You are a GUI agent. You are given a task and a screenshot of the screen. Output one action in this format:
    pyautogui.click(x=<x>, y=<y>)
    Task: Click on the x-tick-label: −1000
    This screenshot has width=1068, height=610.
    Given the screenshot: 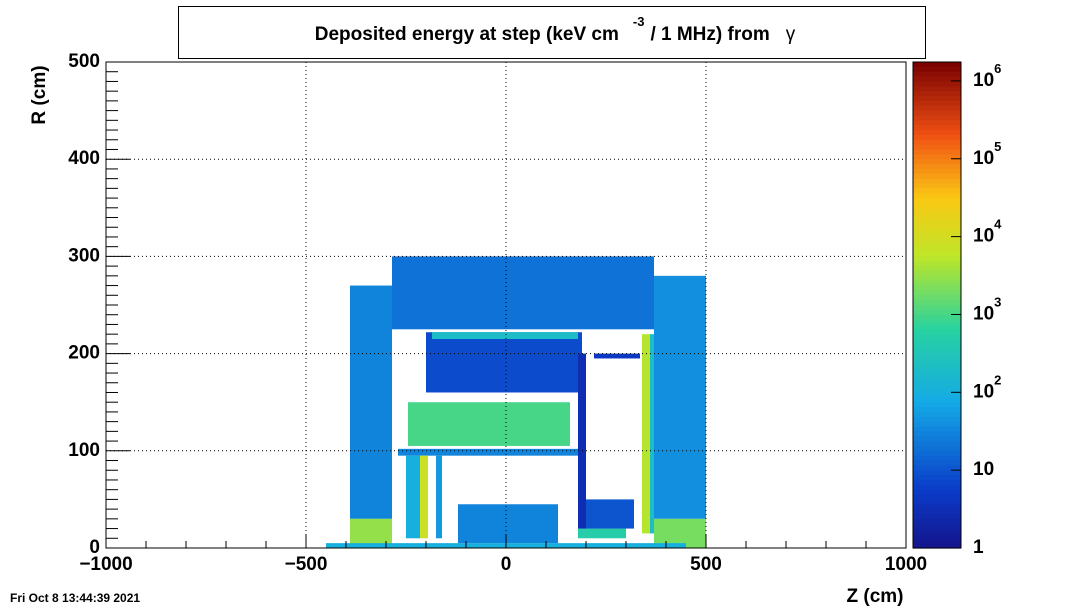 What is the action you would take?
    pyautogui.click(x=105, y=564)
    